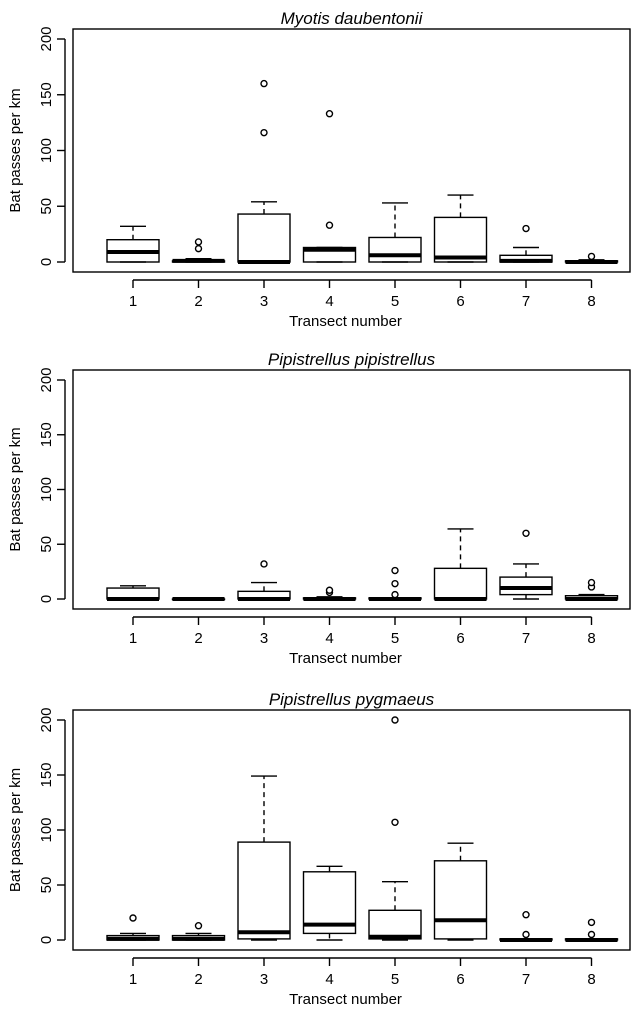 The image size is (641, 1017). I want to click on panel-title: Pipistrellus pygmaeus, so click(352, 699).